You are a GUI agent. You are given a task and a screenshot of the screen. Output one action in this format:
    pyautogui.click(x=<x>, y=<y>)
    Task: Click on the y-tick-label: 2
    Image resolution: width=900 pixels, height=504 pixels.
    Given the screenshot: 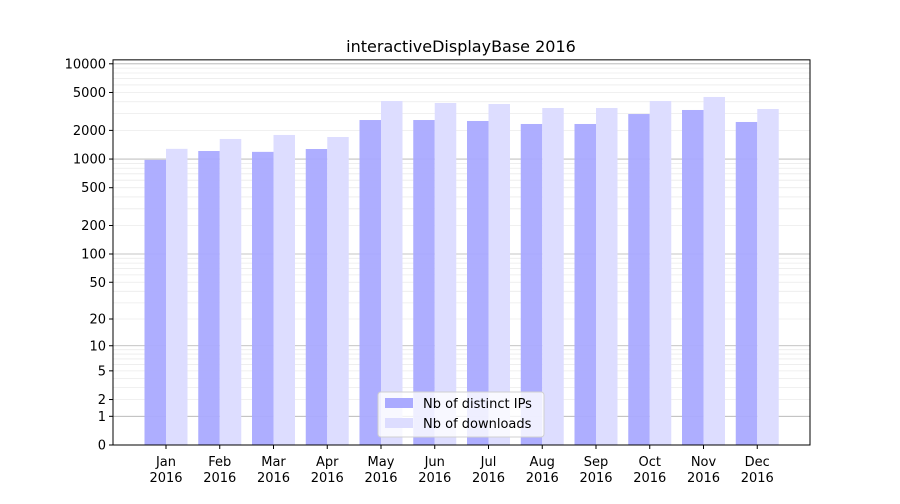 What is the action you would take?
    pyautogui.click(x=102, y=400)
    